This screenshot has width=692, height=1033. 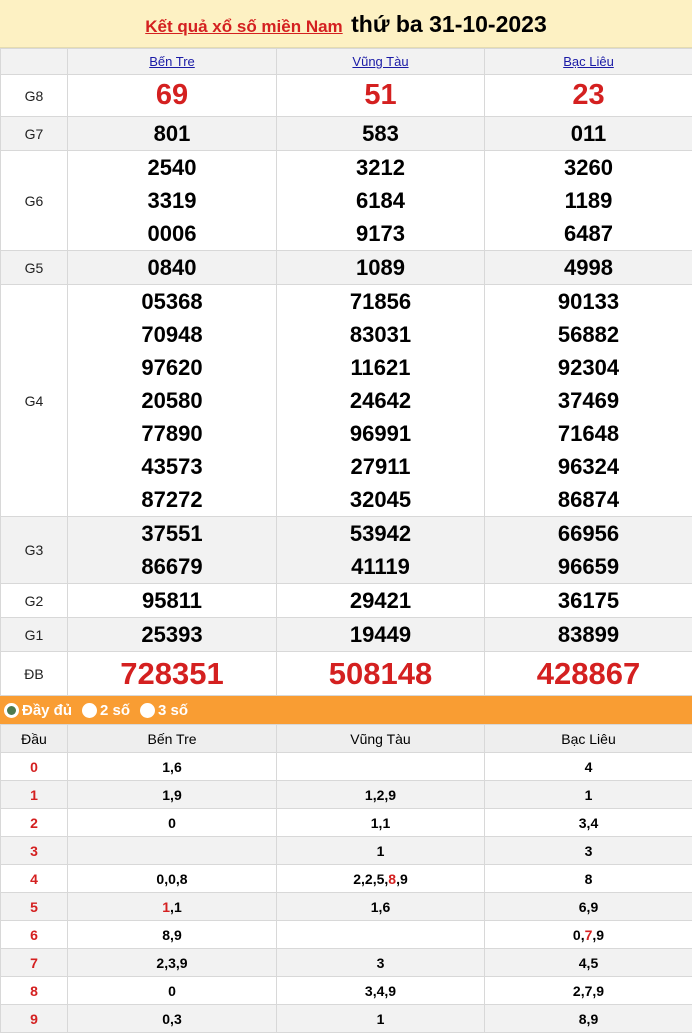 I want to click on prize-number: 32045, so click(x=380, y=499).